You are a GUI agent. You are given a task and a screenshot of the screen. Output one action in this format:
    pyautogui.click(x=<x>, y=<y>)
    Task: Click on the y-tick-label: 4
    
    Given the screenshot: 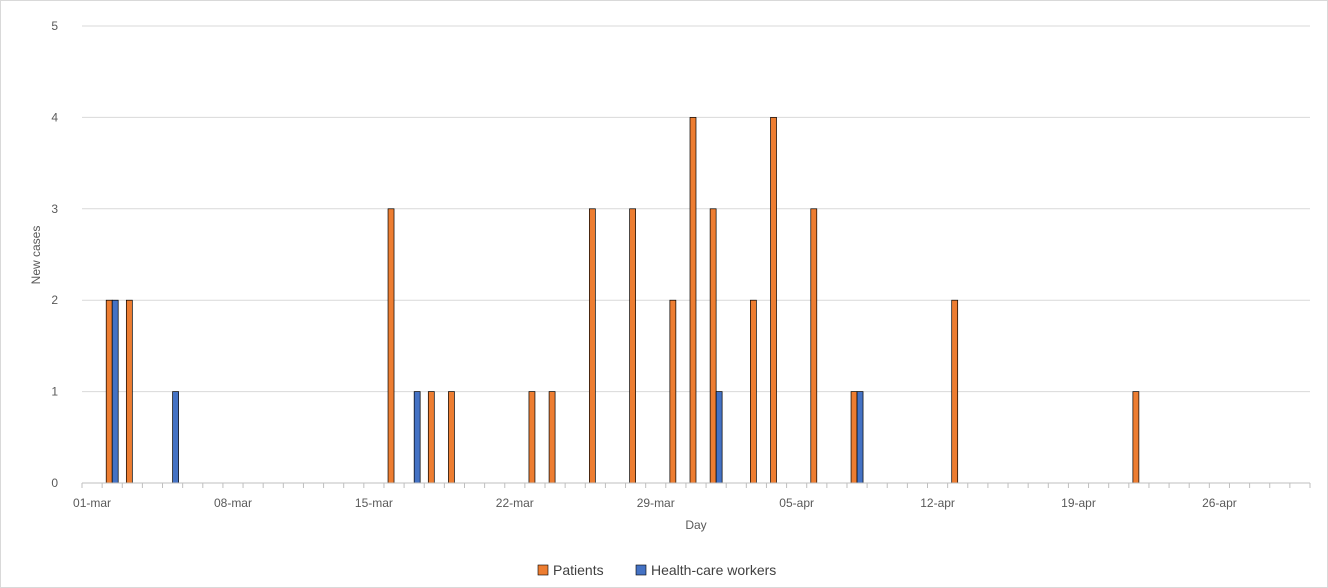 What is the action you would take?
    pyautogui.click(x=54, y=117)
    